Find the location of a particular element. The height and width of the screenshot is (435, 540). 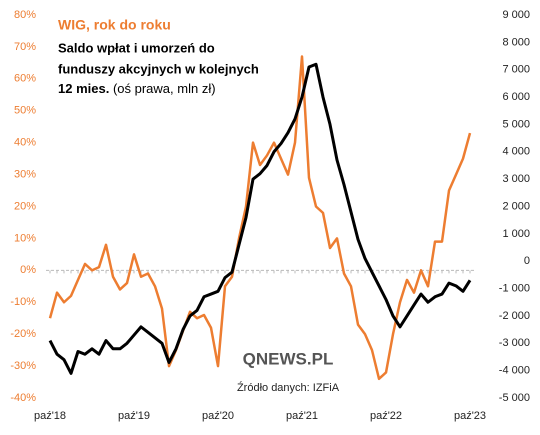

x-tick-label: paź'20 is located at coordinates (218, 416).